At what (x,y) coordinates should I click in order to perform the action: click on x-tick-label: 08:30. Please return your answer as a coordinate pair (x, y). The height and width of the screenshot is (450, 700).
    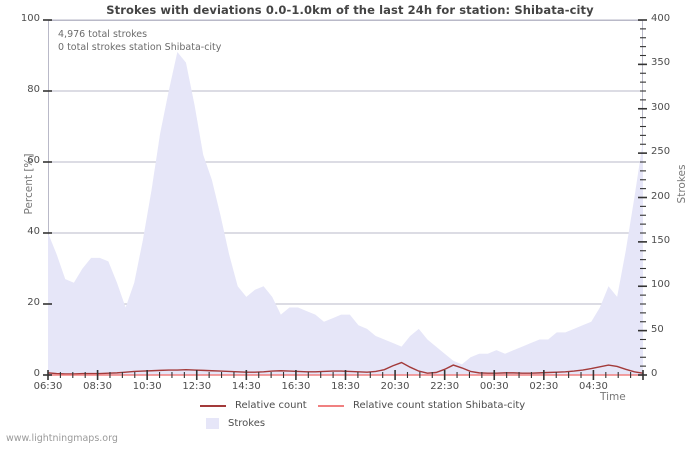
    Looking at the image, I should click on (97, 386).